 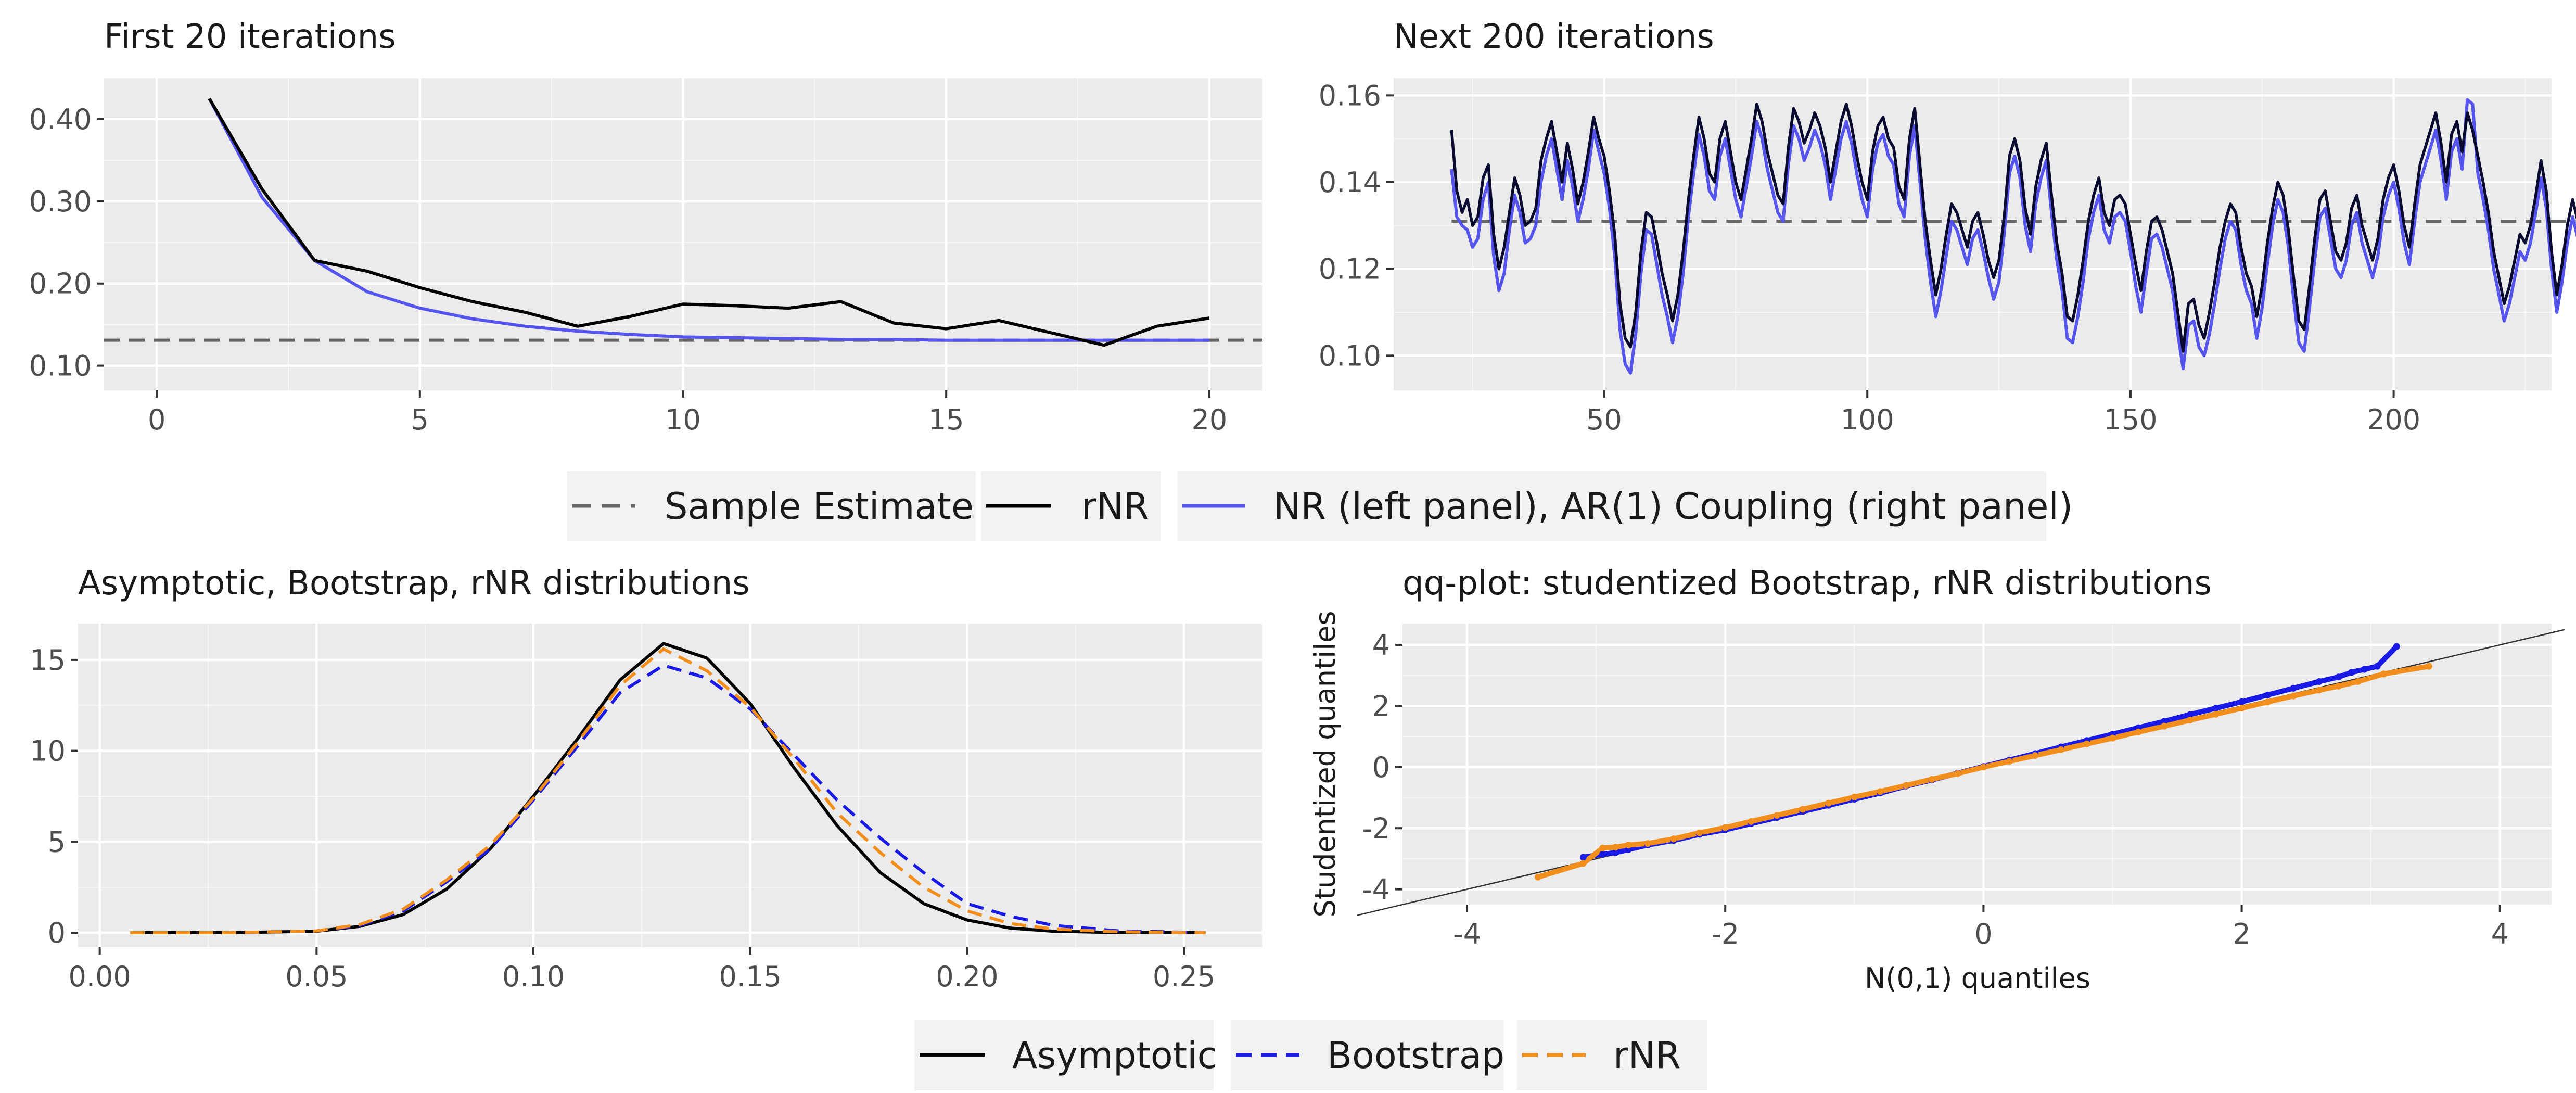 What do you see at coordinates (250, 37) in the screenshot?
I see `panel-title: First 20 iterations` at bounding box center [250, 37].